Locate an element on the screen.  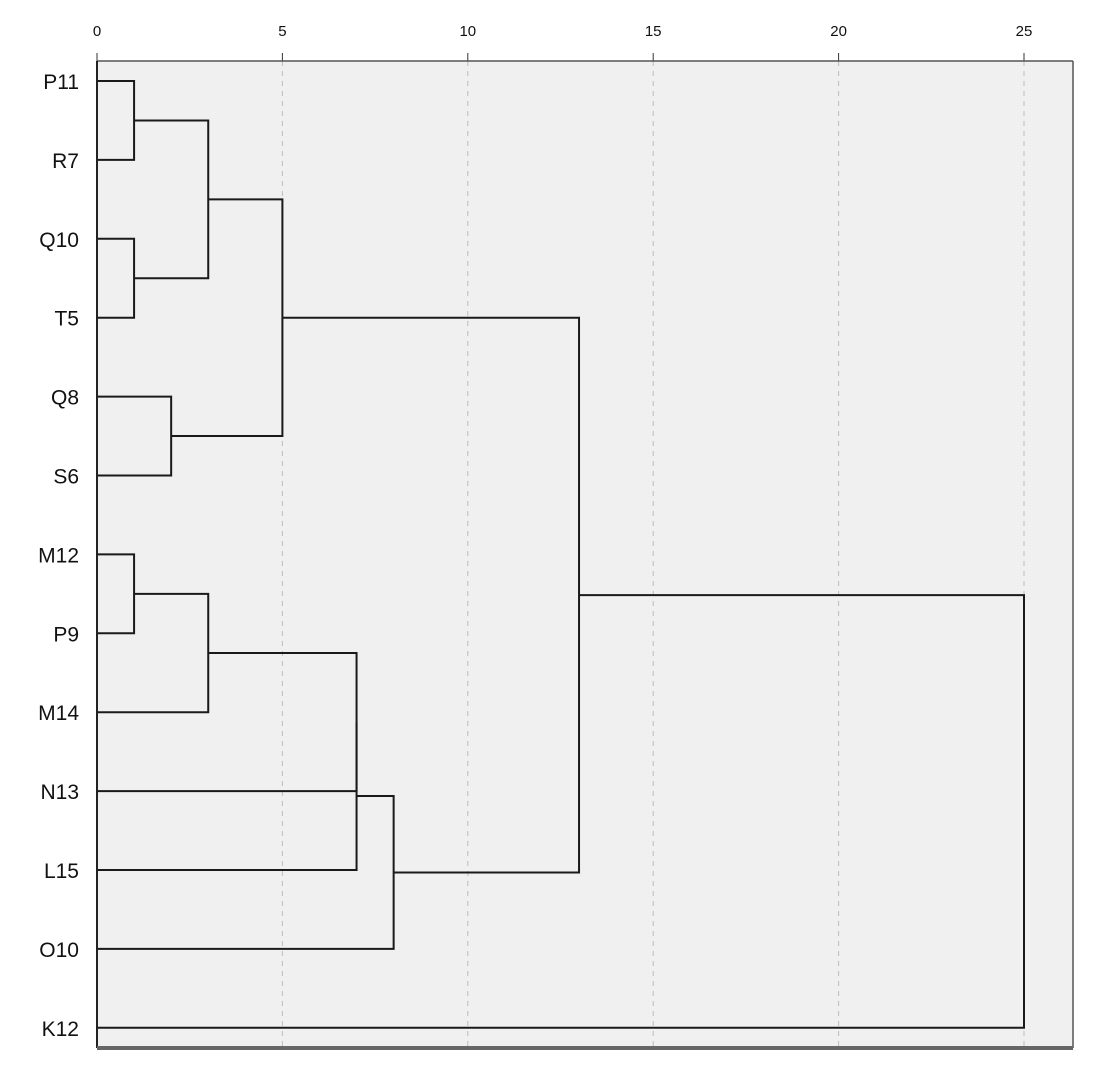
leaf-label-r7: R7 is located at coordinates (65, 161).